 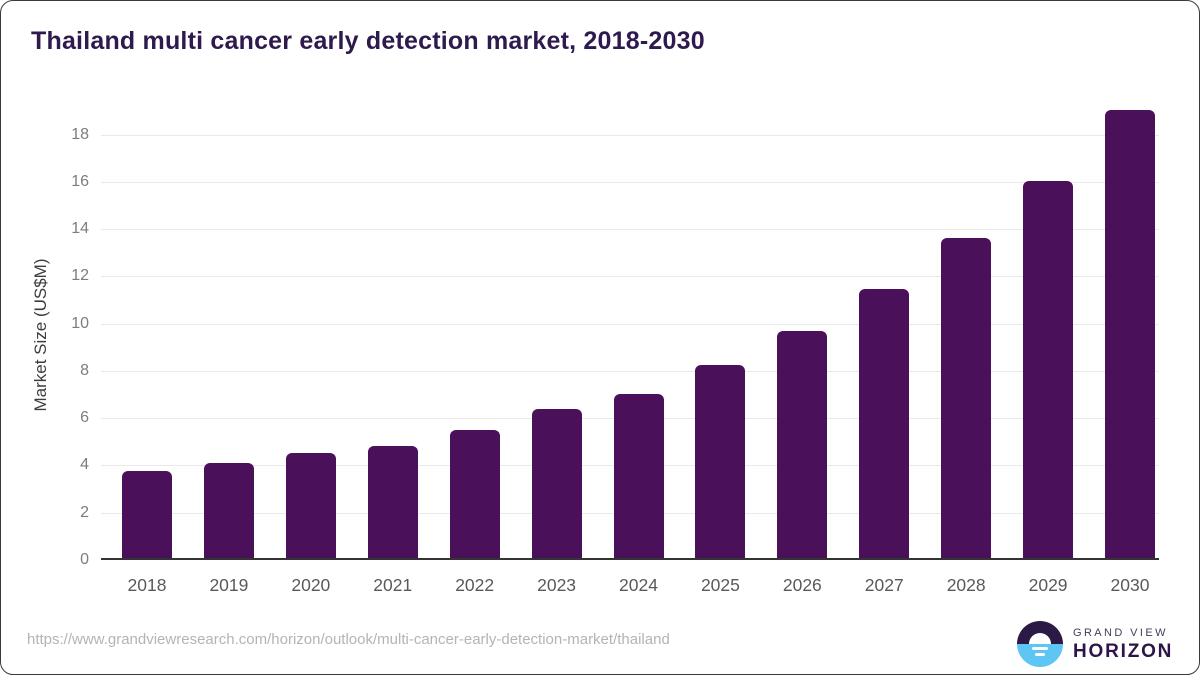 I want to click on bar-2025, so click(x=720, y=461).